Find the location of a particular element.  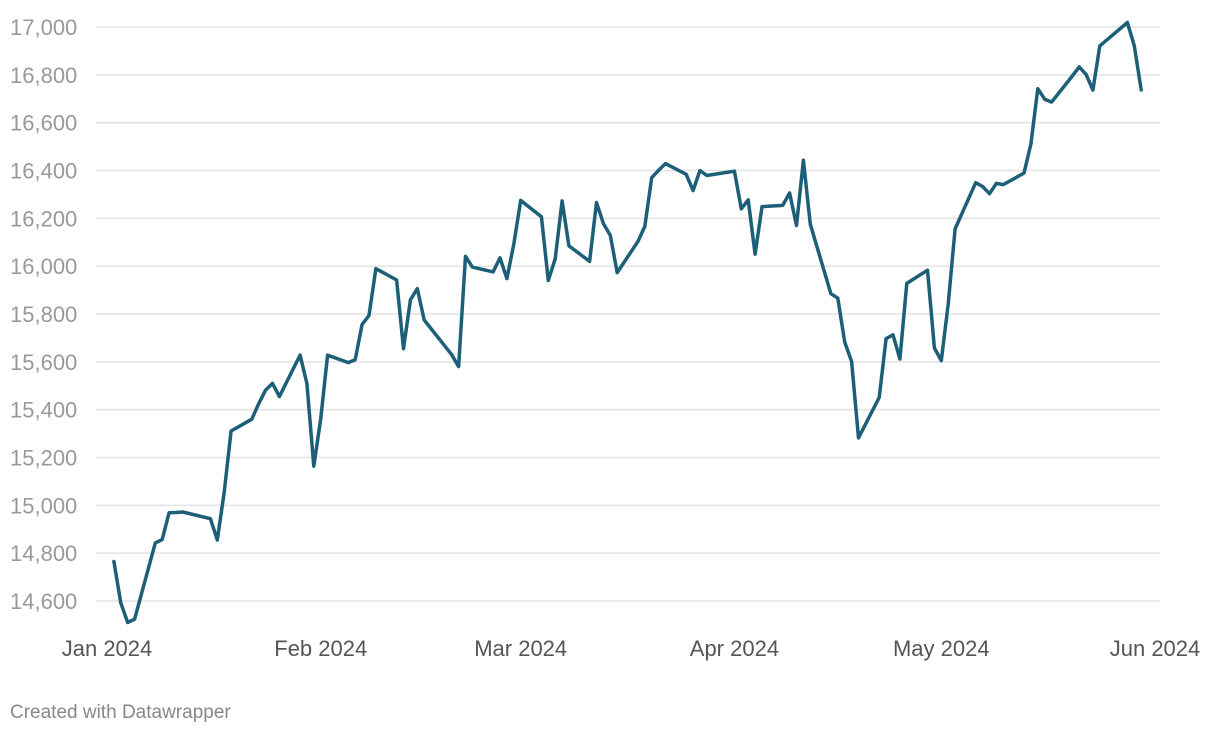

y-tick-label: 17,000 is located at coordinates (43, 27).